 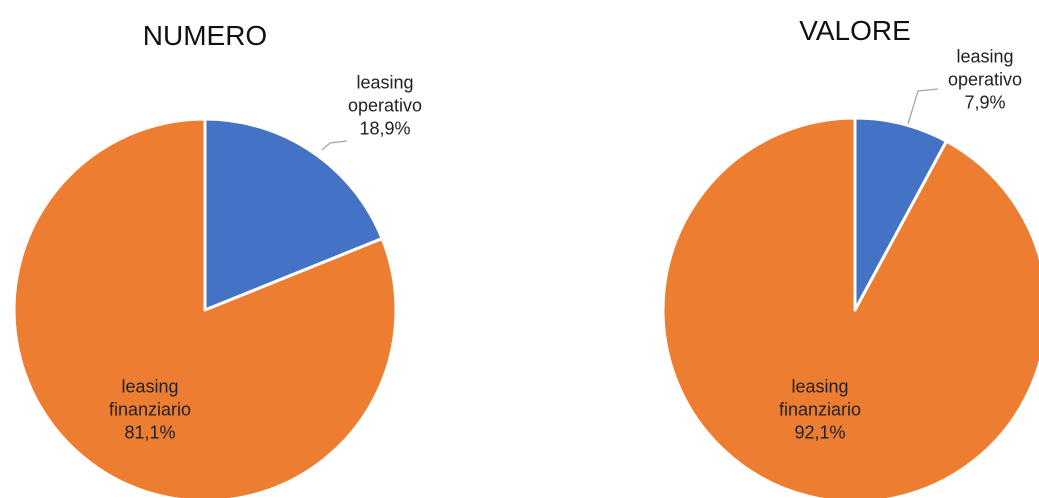 What do you see at coordinates (385, 128) in the screenshot?
I see `slice-value: 18,9%` at bounding box center [385, 128].